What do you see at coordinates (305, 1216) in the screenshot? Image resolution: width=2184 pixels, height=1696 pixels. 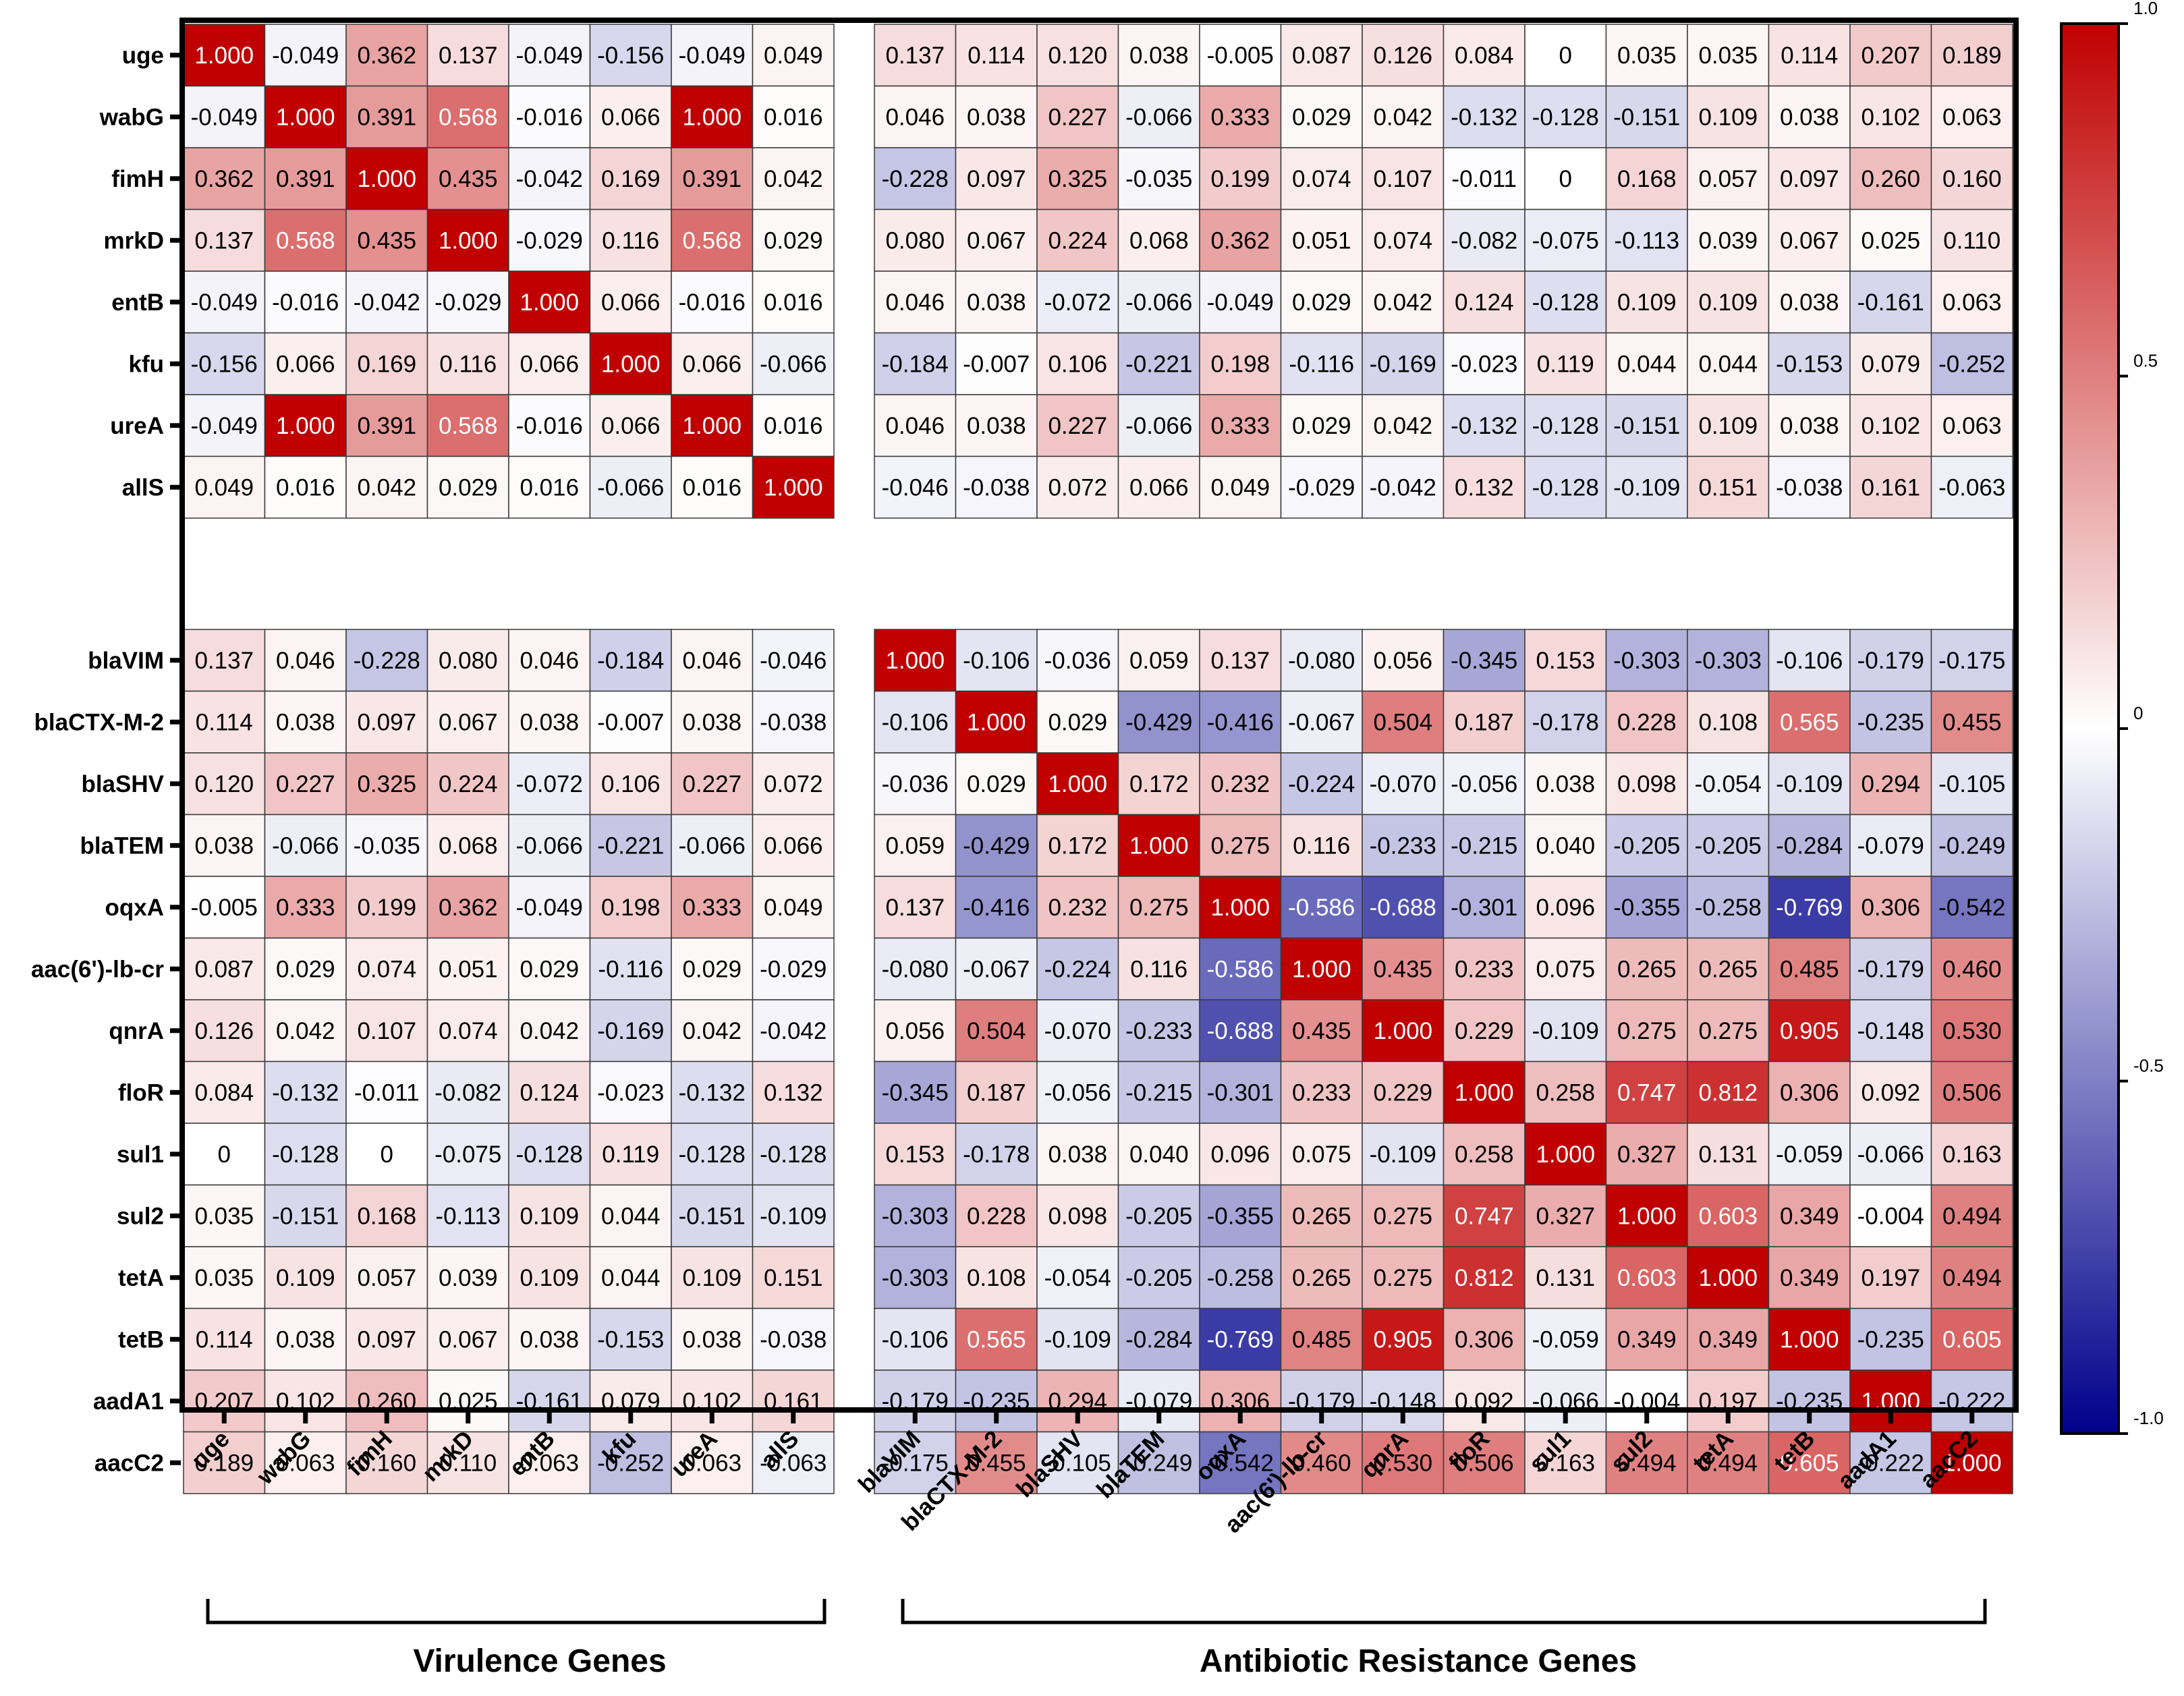 I see `cell-value: -0.151` at bounding box center [305, 1216].